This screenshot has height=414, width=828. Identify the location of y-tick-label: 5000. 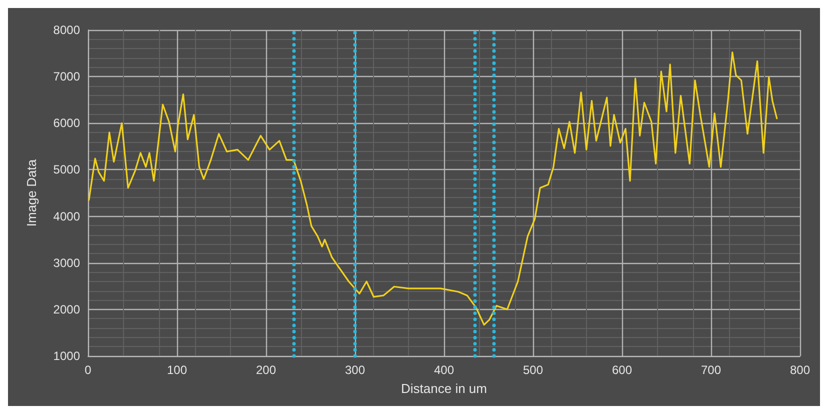
(66, 169).